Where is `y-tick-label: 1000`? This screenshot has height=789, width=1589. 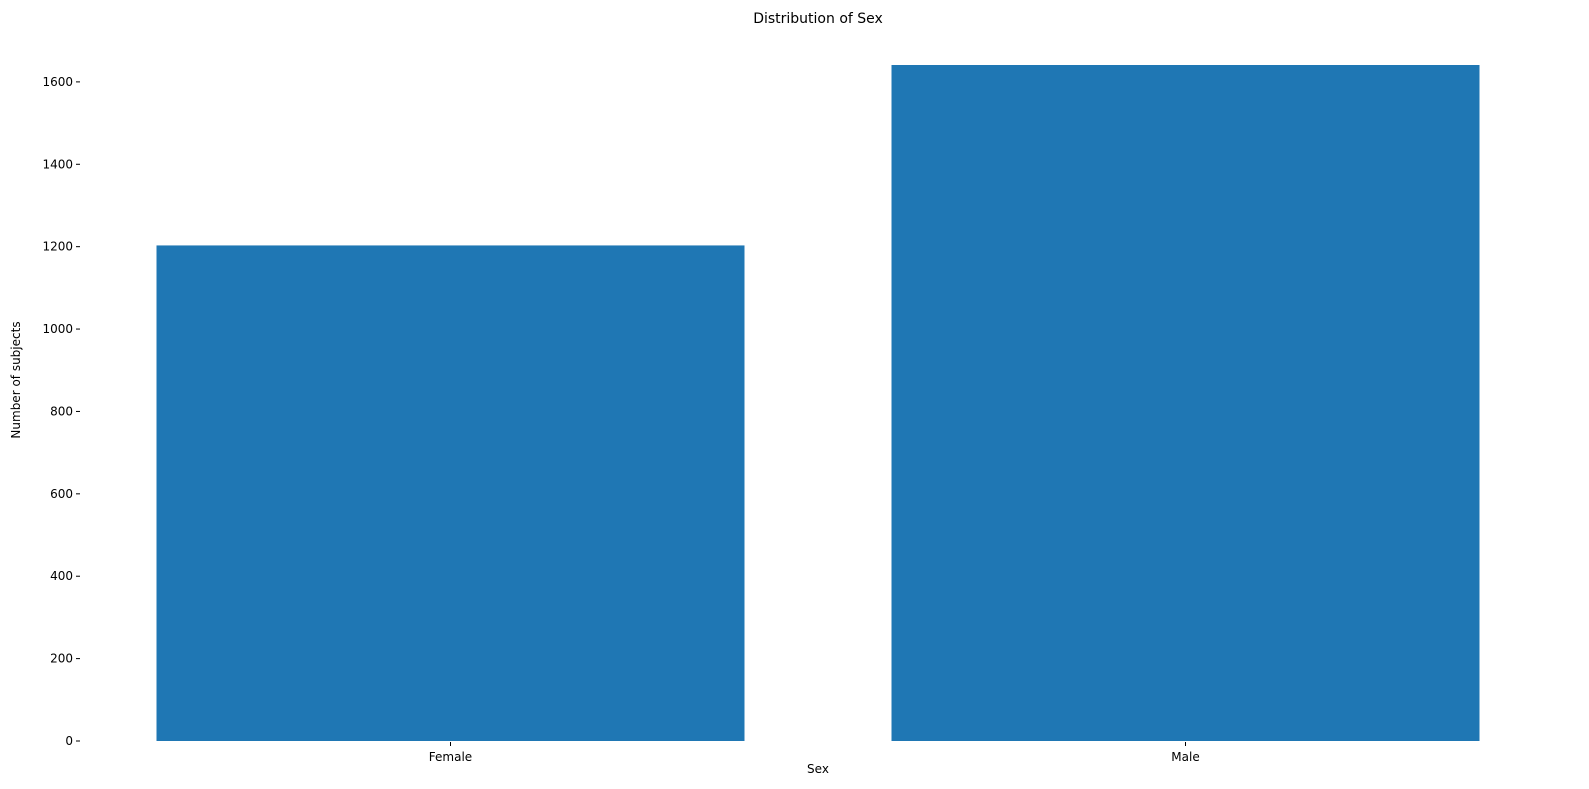
y-tick-label: 1000 is located at coordinates (57, 329).